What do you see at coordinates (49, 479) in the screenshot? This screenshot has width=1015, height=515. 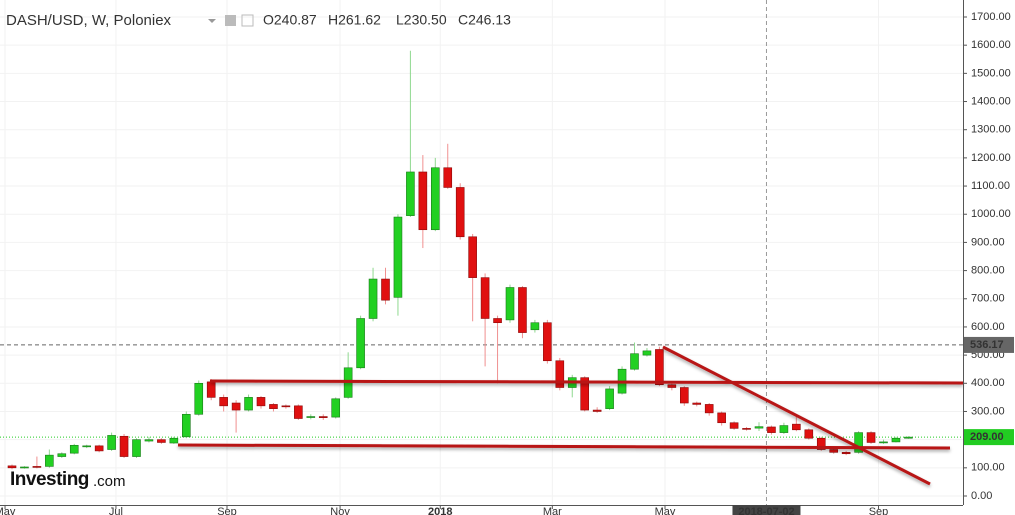 I see `watermark-brand: Investing` at bounding box center [49, 479].